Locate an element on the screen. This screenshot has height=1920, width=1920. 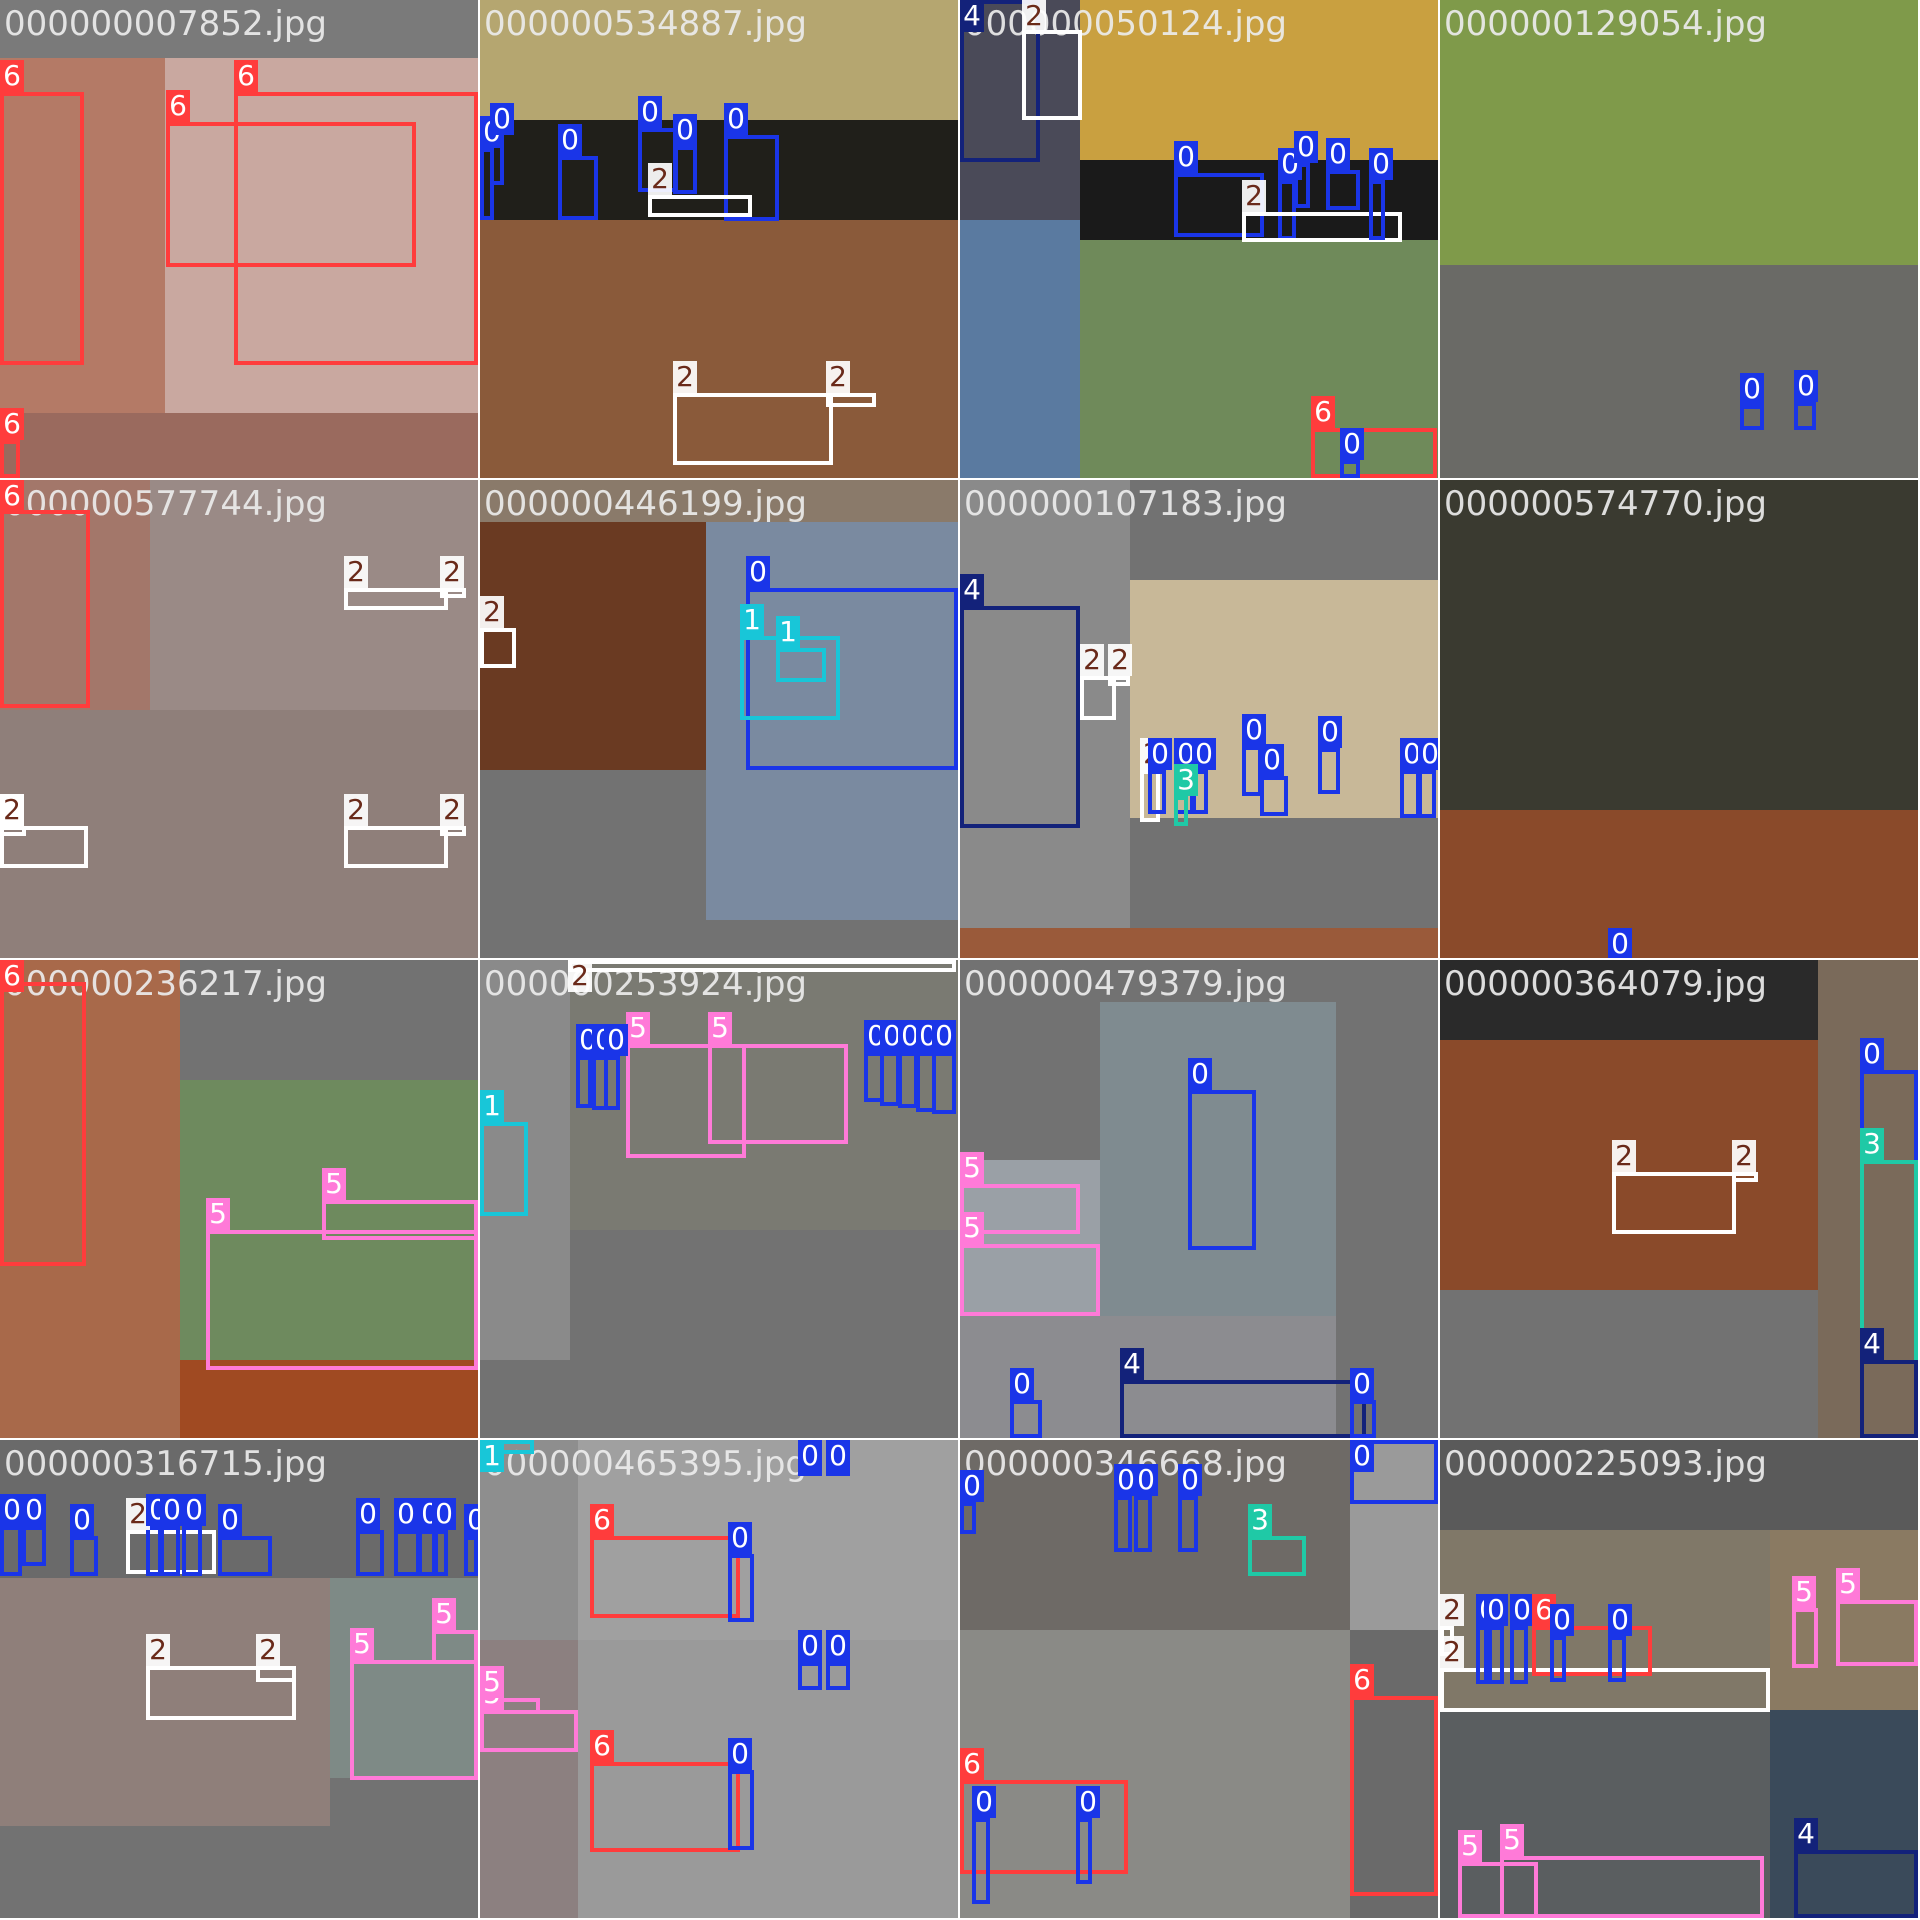
tile-divider is located at coordinates (959, 960).